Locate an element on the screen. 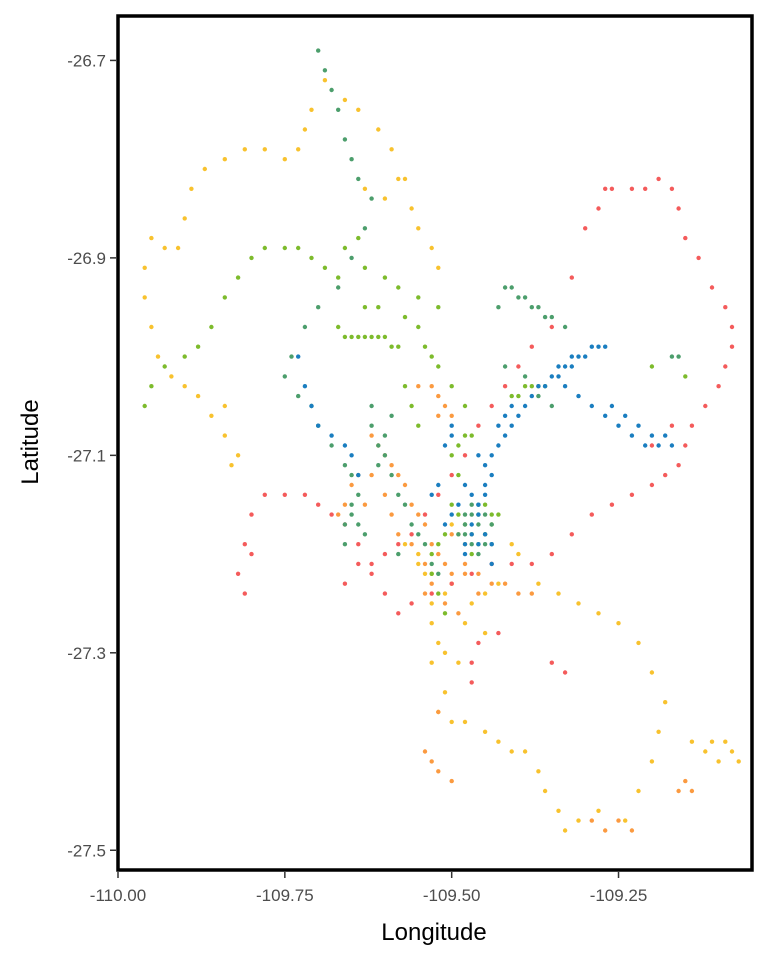 This screenshot has width=768, height=960. y-tick-label: -27.3 is located at coordinates (86, 653).